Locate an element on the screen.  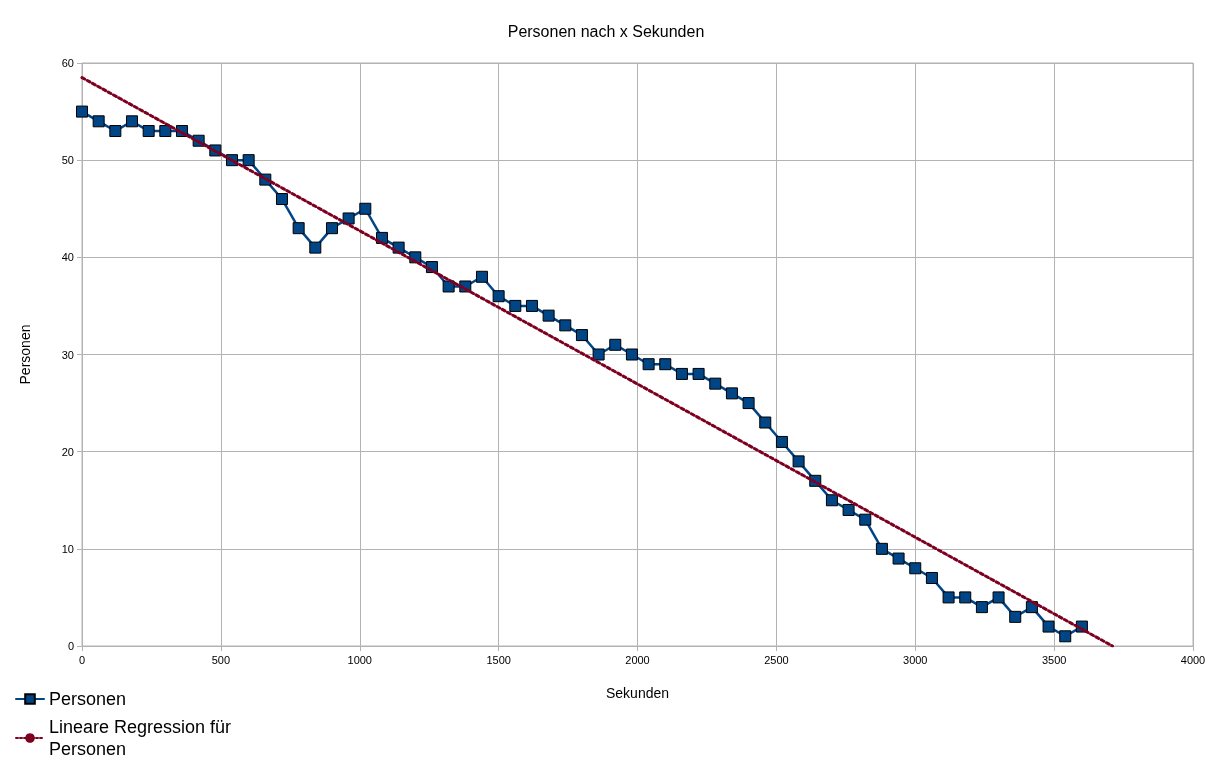
y-tick-label: 0 is located at coordinates (70, 646).